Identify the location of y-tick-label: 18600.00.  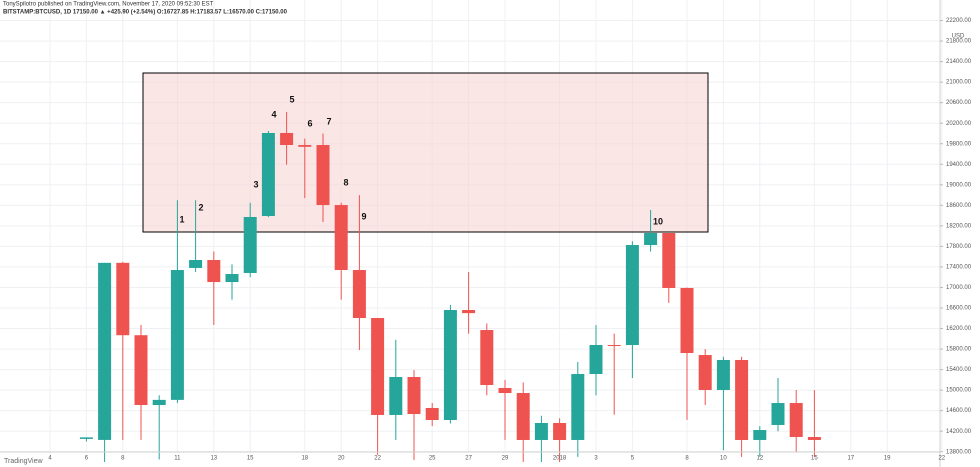
(959, 206).